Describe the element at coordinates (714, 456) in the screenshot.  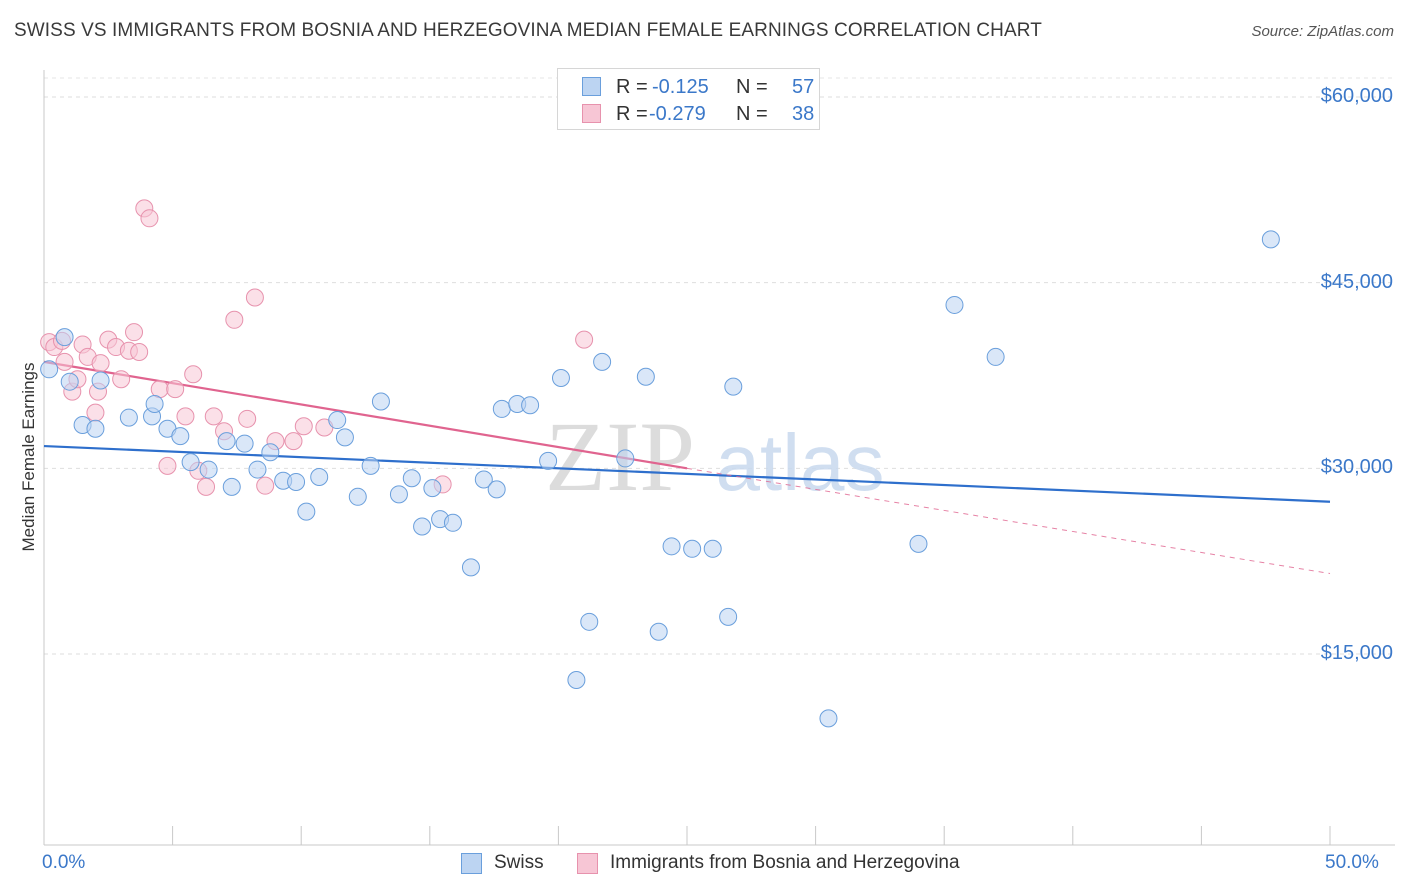
I see `watermark: ZIP atlas` at that location.